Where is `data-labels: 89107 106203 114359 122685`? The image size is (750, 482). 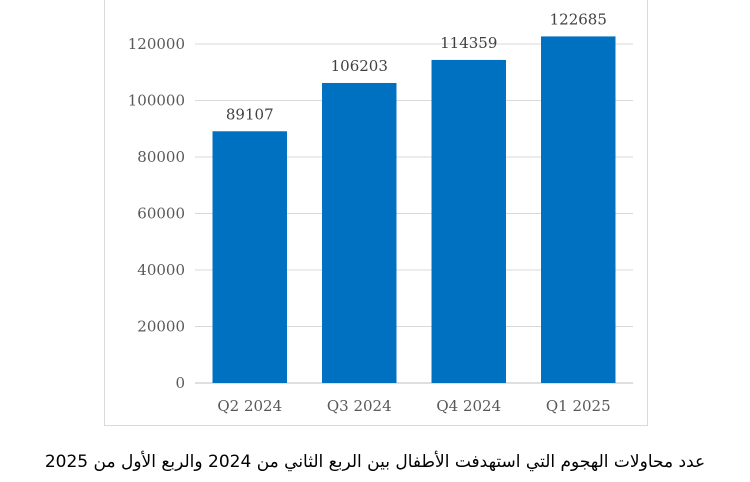 data-labels: 89107 106203 114359 122685 is located at coordinates (416, 66).